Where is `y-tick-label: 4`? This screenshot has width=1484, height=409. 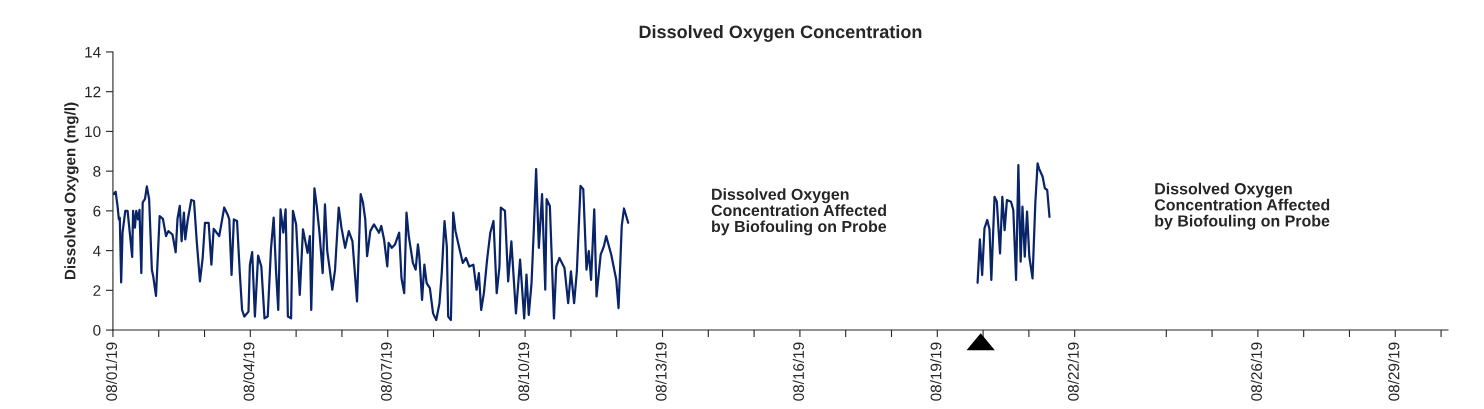 y-tick-label: 4 is located at coordinates (96, 251).